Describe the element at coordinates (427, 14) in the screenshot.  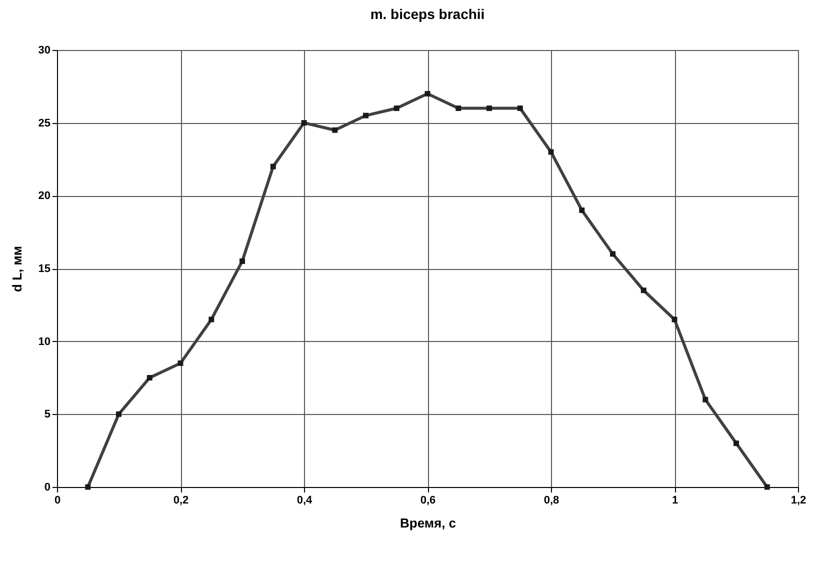
I see `chart-title: m. biceps brachii` at that location.